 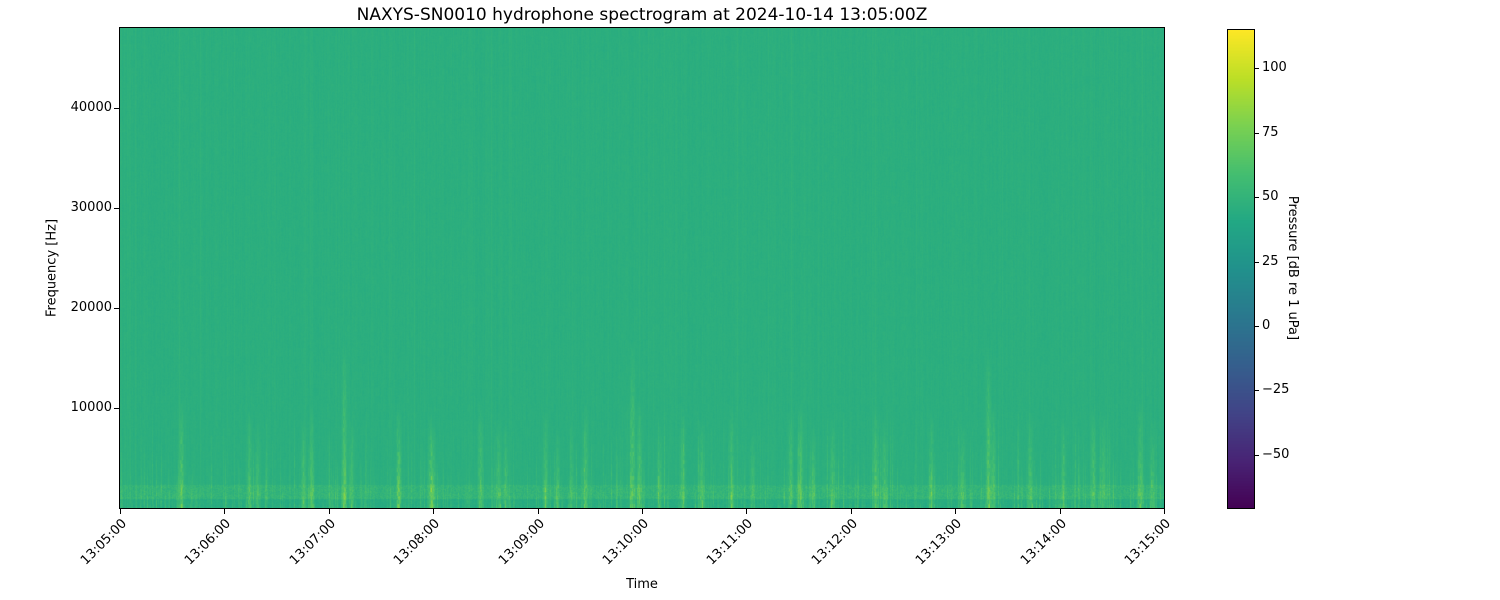 What do you see at coordinates (91, 207) in the screenshot?
I see `y-tick-label: 30000` at bounding box center [91, 207].